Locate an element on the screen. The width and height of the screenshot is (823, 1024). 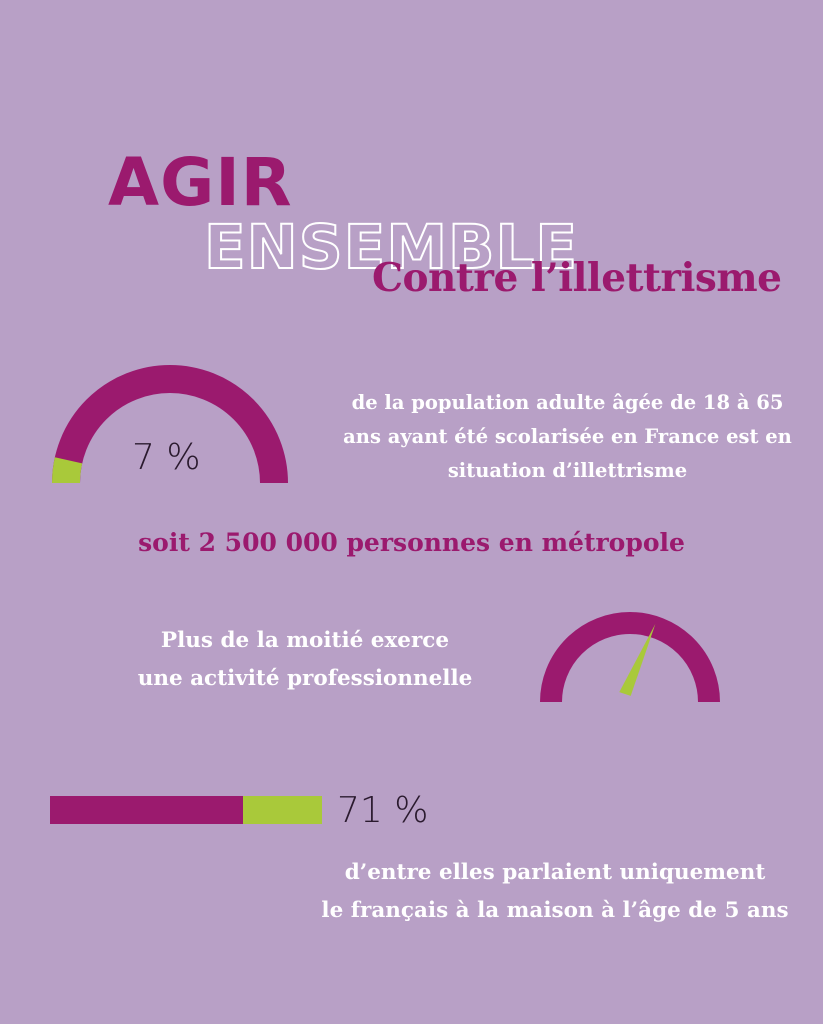
stat3-line2: le français à la maison à l’âge de 5 ans is located at coordinates (555, 910).